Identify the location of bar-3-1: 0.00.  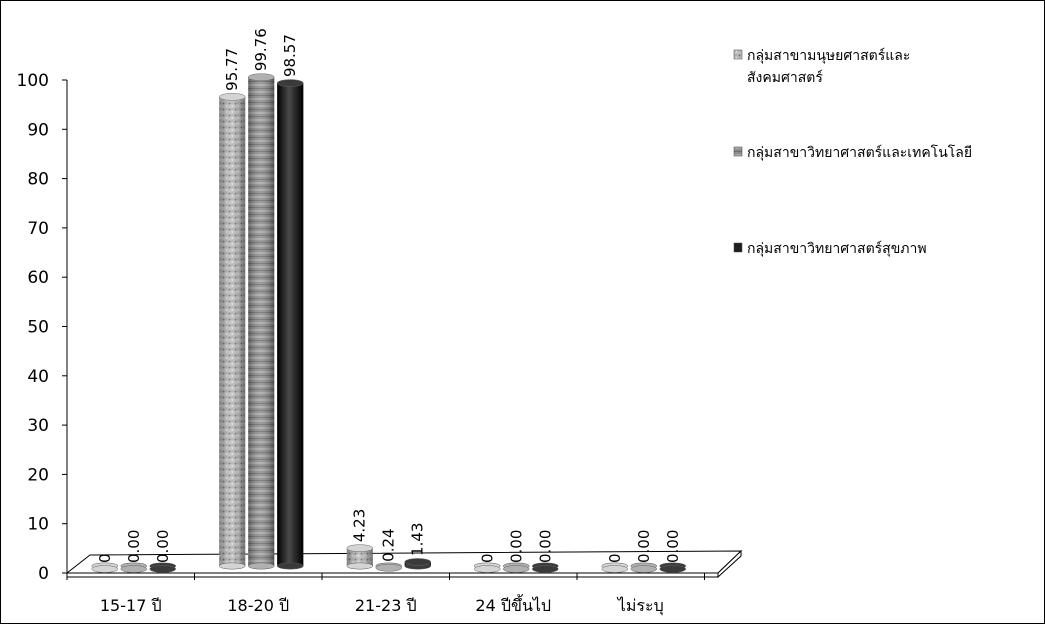
(516, 551).